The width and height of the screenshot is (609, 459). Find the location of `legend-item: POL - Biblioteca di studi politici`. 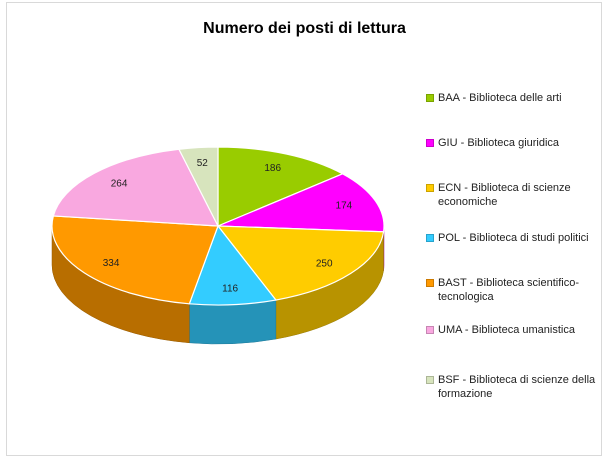

legend-item: POL - Biblioteca di studi politici is located at coordinates (507, 238).